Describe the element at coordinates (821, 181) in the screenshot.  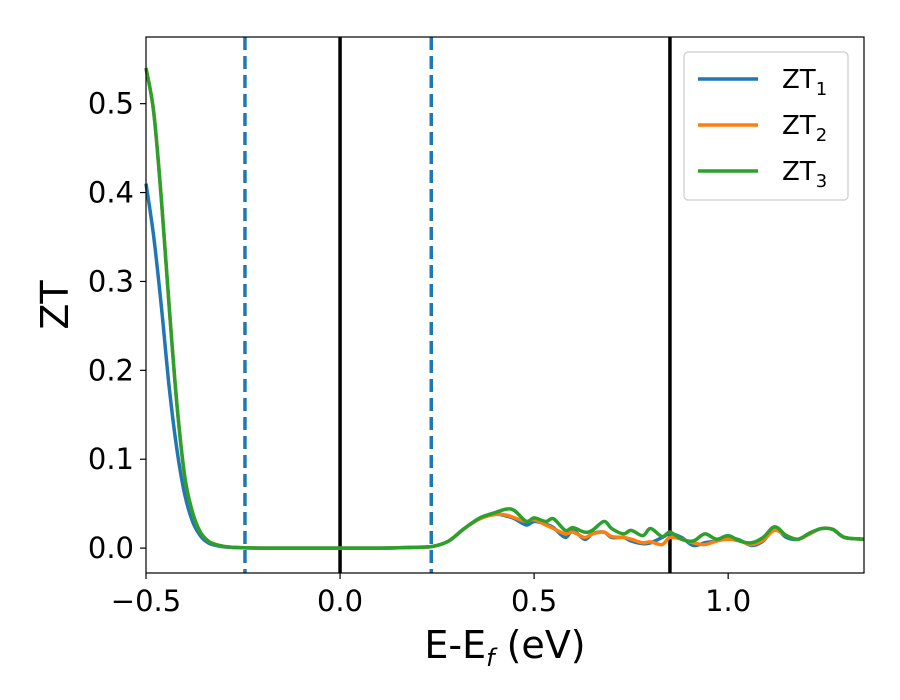
I see `legend-label-subscript: 3` at that location.